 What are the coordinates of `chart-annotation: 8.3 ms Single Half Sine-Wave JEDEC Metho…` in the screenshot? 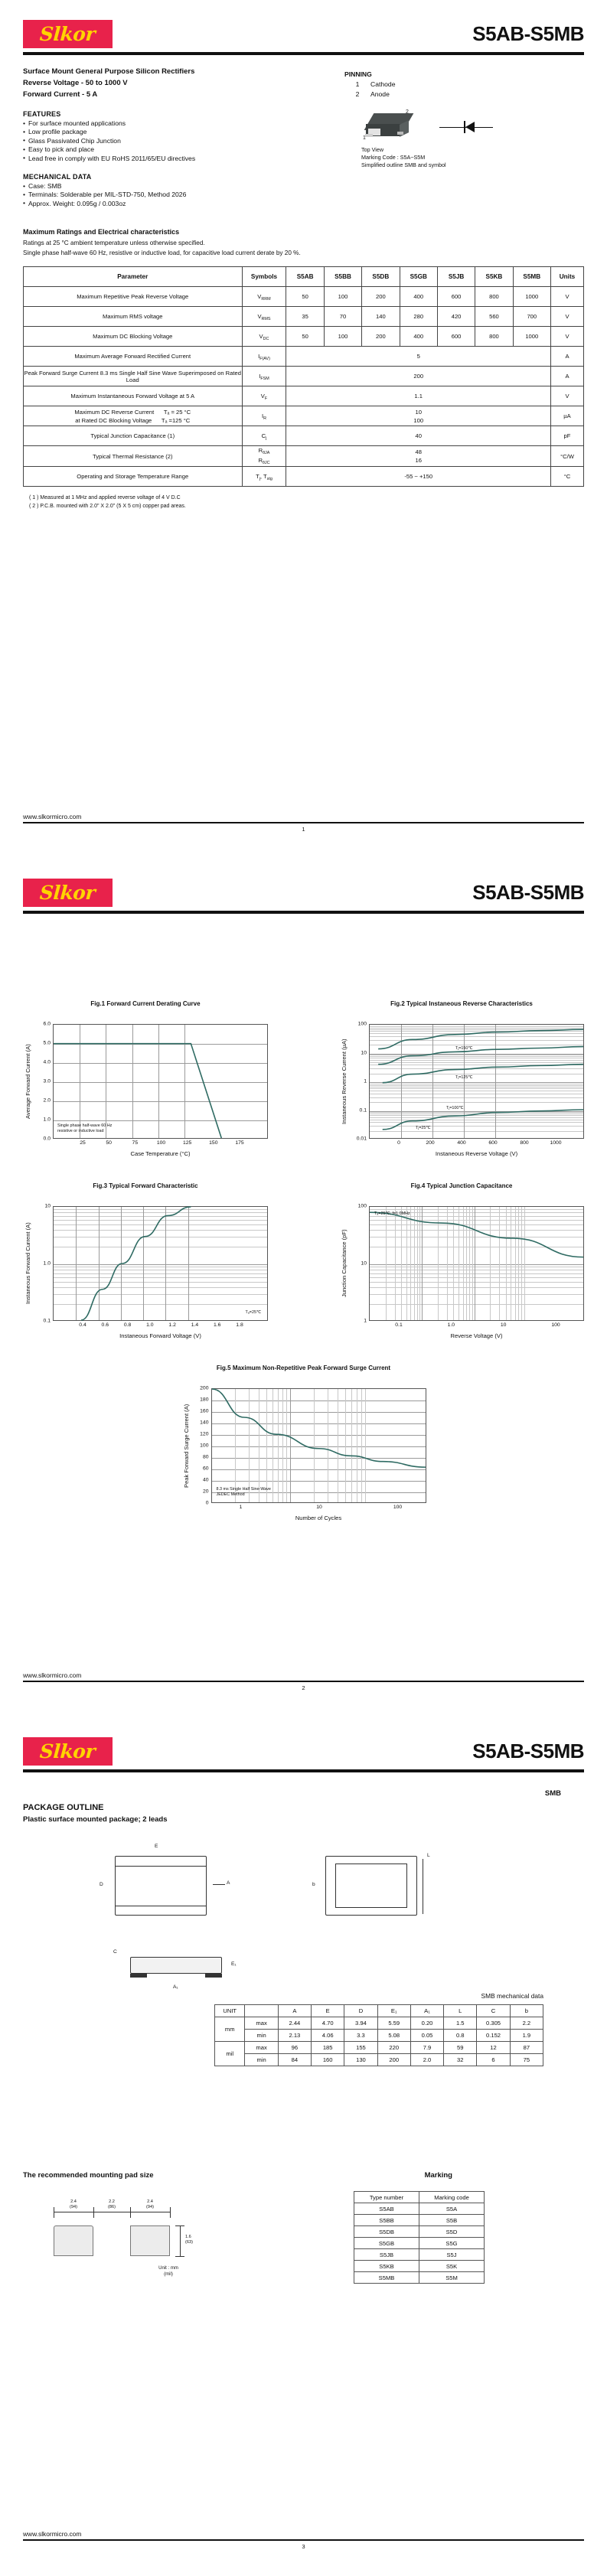 It's located at (244, 1492).